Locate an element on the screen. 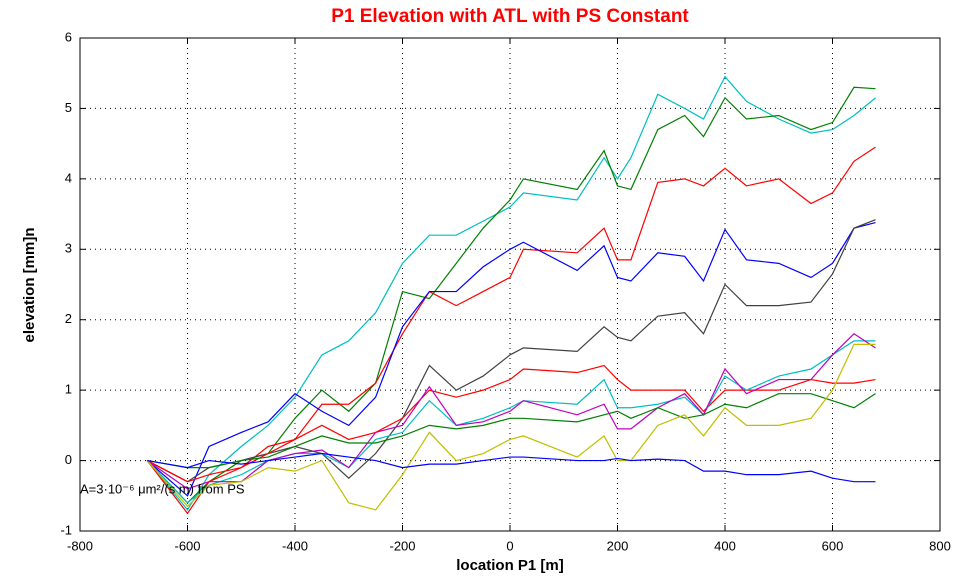 The image size is (963, 579). chart-title: P1 Elevation with ATL with PS Constant is located at coordinates (510, 16).